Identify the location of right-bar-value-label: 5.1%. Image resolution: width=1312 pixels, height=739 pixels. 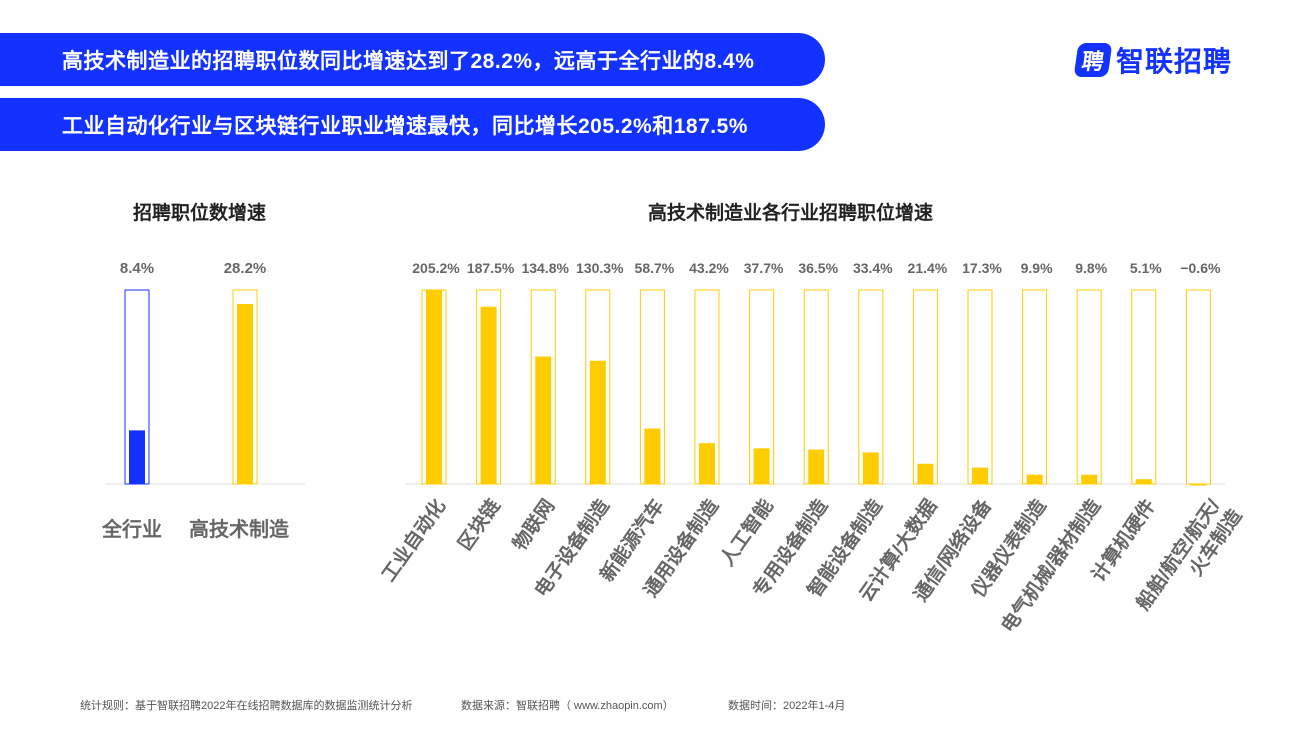
(1146, 268).